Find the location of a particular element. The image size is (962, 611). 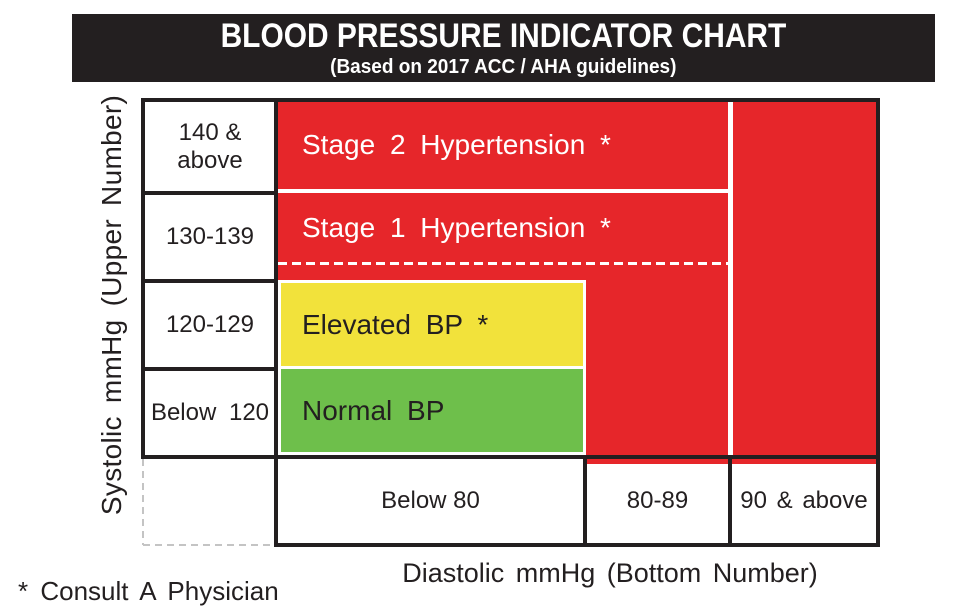

zone-hypertension-red-overhang is located at coordinates (732, 459).